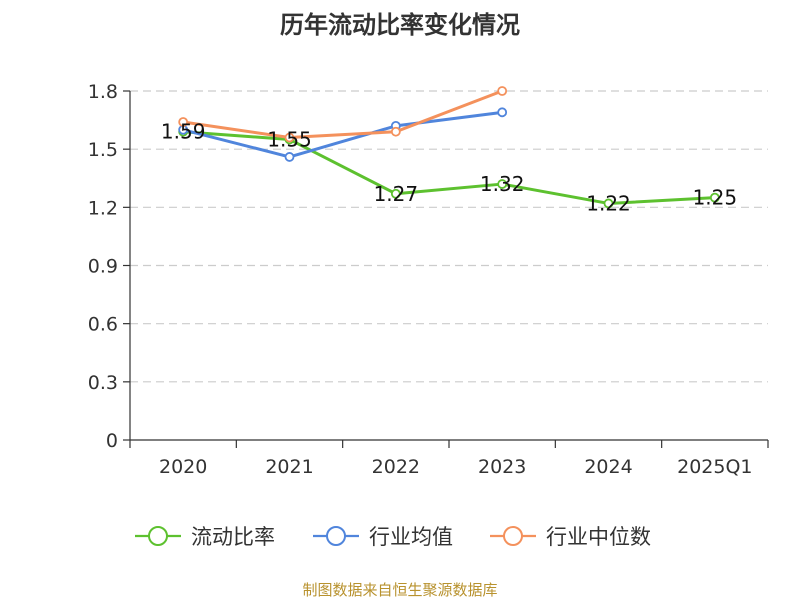 The height and width of the screenshot is (600, 800). What do you see at coordinates (103, 92) in the screenshot?
I see `y-tick-label: 1.8` at bounding box center [103, 92].